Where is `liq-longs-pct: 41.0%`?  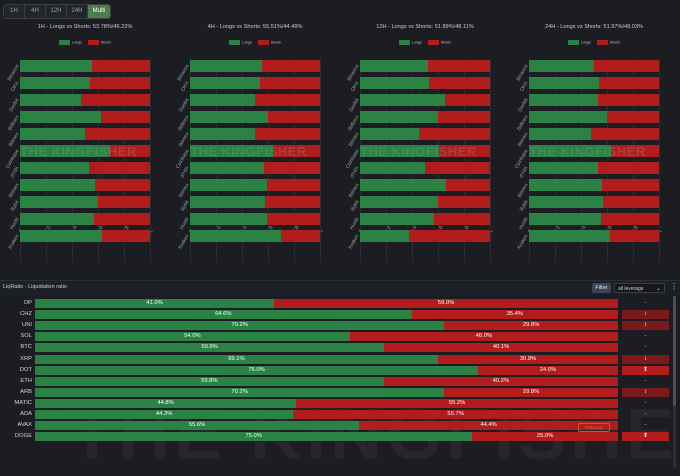 liq-longs-pct: 41.0% is located at coordinates (154, 303).